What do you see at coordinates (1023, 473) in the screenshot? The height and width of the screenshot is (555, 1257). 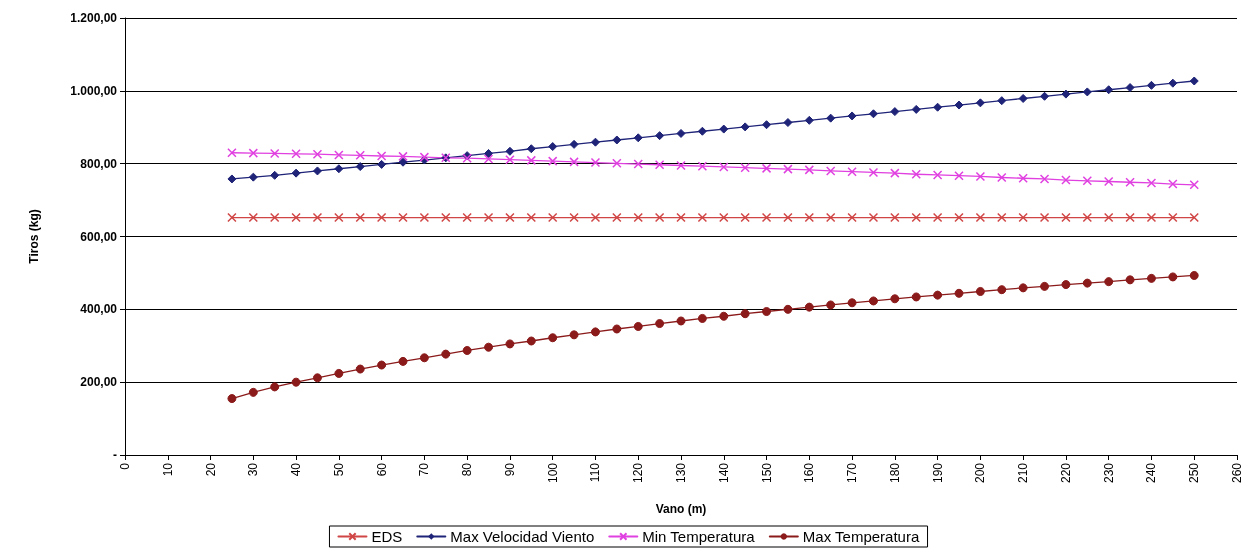 I see `x-tick-label: 210` at bounding box center [1023, 473].